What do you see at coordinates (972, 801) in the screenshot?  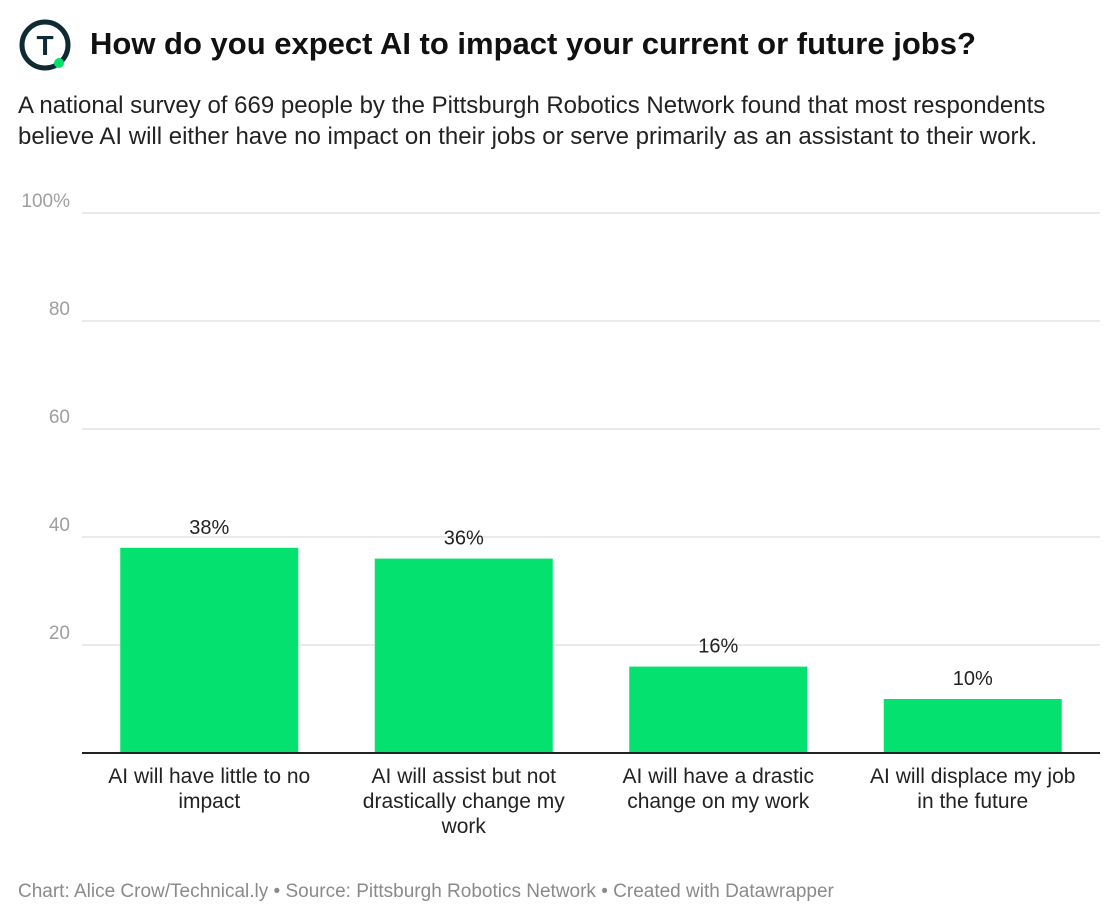 I see `x-tick-label: in the future` at bounding box center [972, 801].